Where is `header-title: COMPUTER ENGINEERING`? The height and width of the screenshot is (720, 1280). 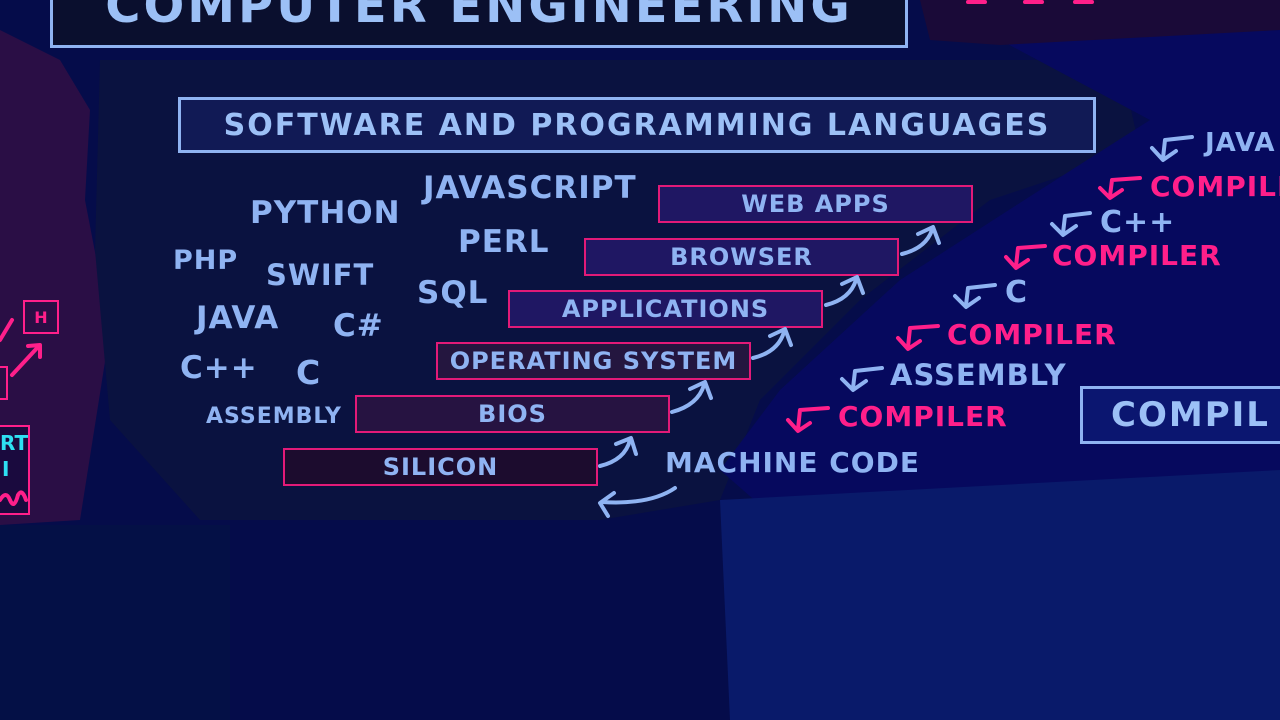
header-title: COMPUTER ENGINEERING is located at coordinates (479, 17).